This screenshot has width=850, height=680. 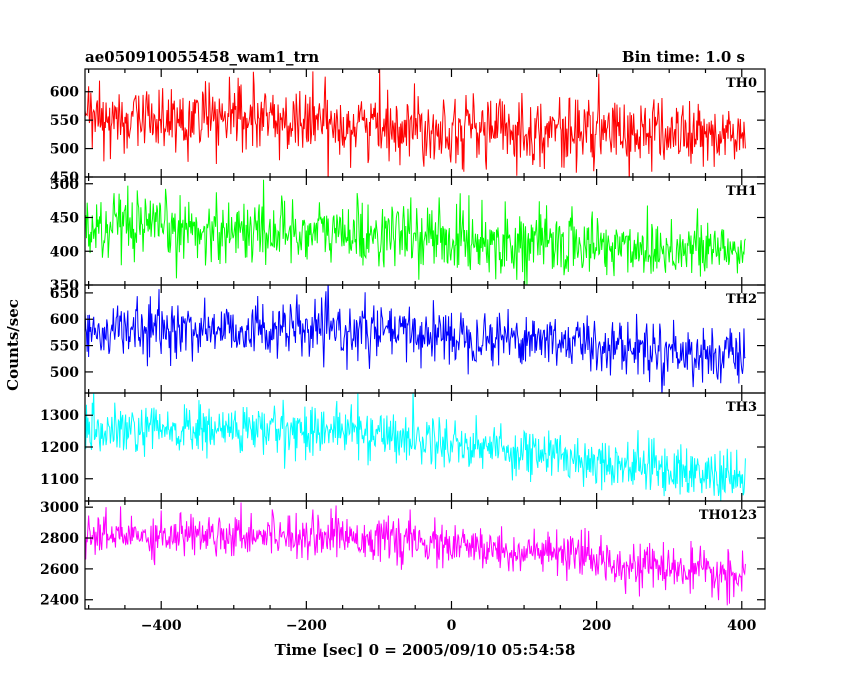 I want to click on series-line-th3, so click(x=415, y=447).